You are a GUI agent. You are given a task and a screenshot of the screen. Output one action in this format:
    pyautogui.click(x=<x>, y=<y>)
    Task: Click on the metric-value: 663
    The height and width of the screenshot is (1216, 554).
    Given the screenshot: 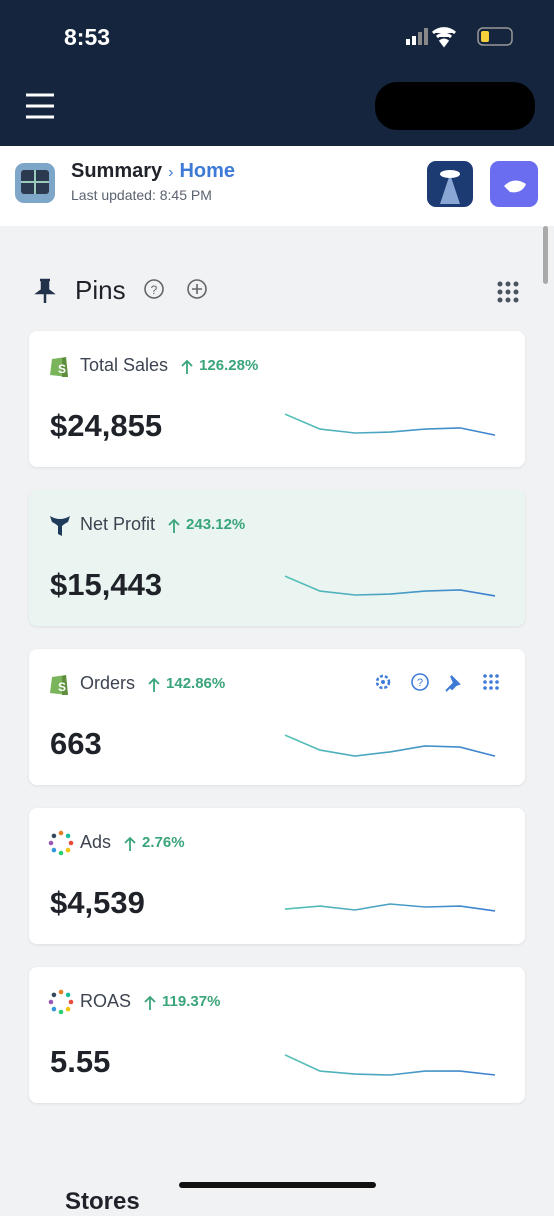 What is the action you would take?
    pyautogui.click(x=76, y=743)
    